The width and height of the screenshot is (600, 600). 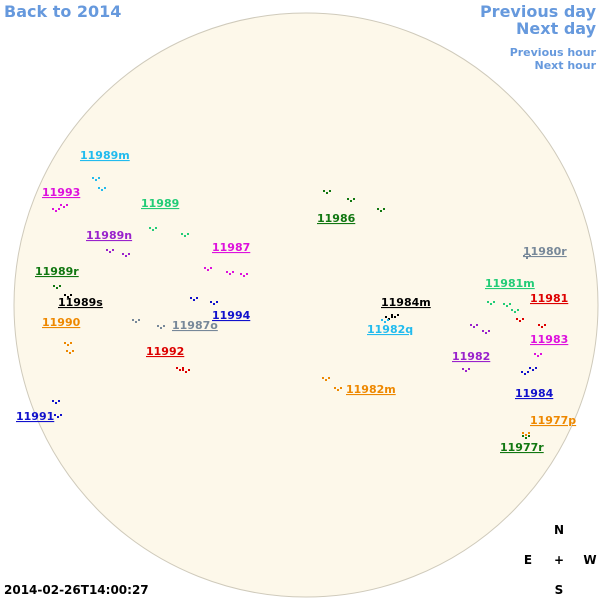 What do you see at coordinates (549, 339) in the screenshot?
I see `region-label: 11983` at bounding box center [549, 339].